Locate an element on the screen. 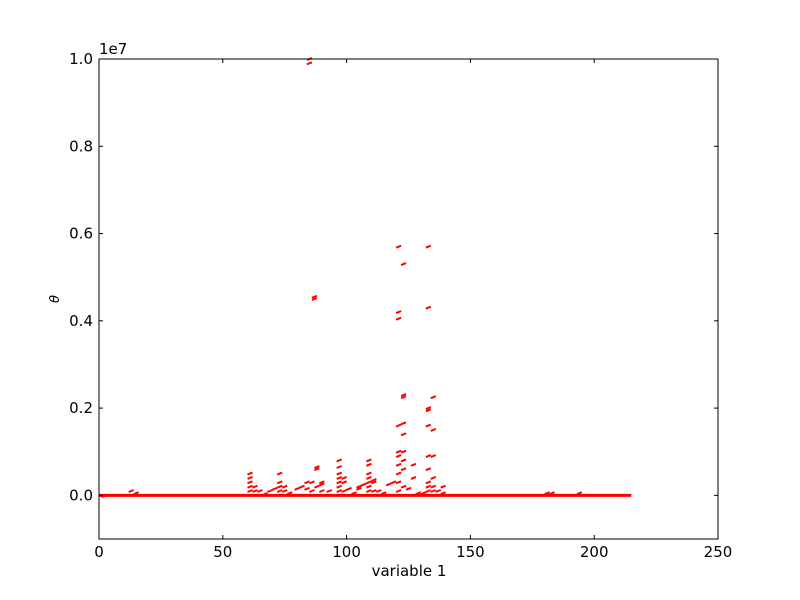 The width and height of the screenshot is (800, 600). x-tick-label: 200 is located at coordinates (594, 552).